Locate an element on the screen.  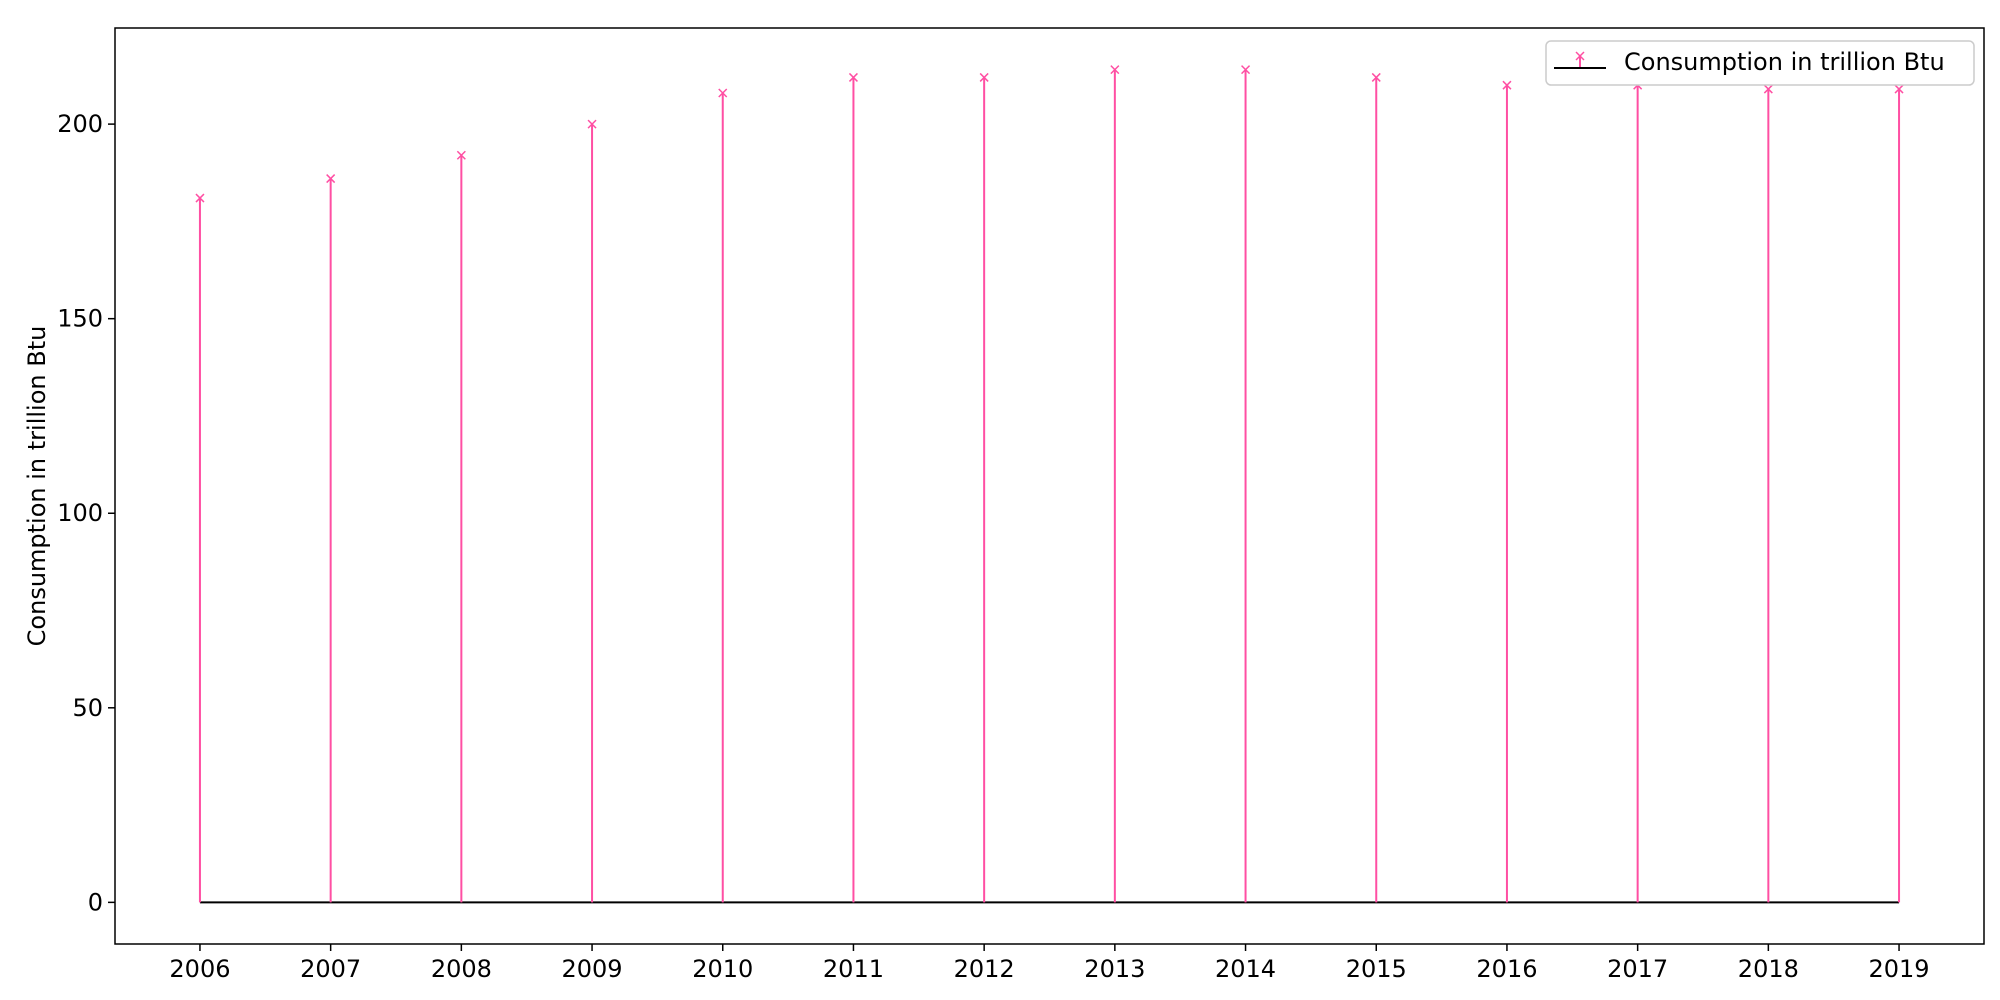
legend-box is located at coordinates (1760, 63).